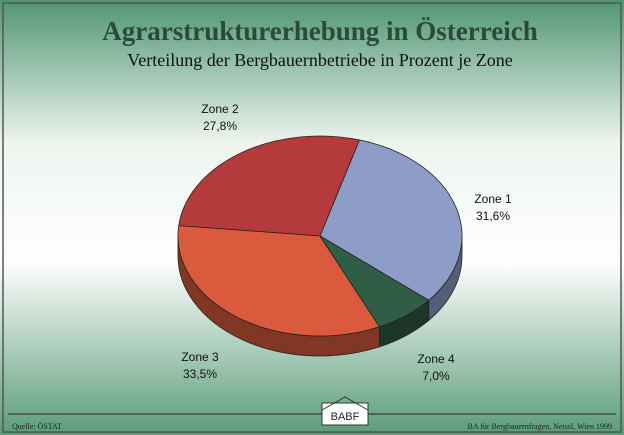  I want to click on logo-roof, so click(345, 403).